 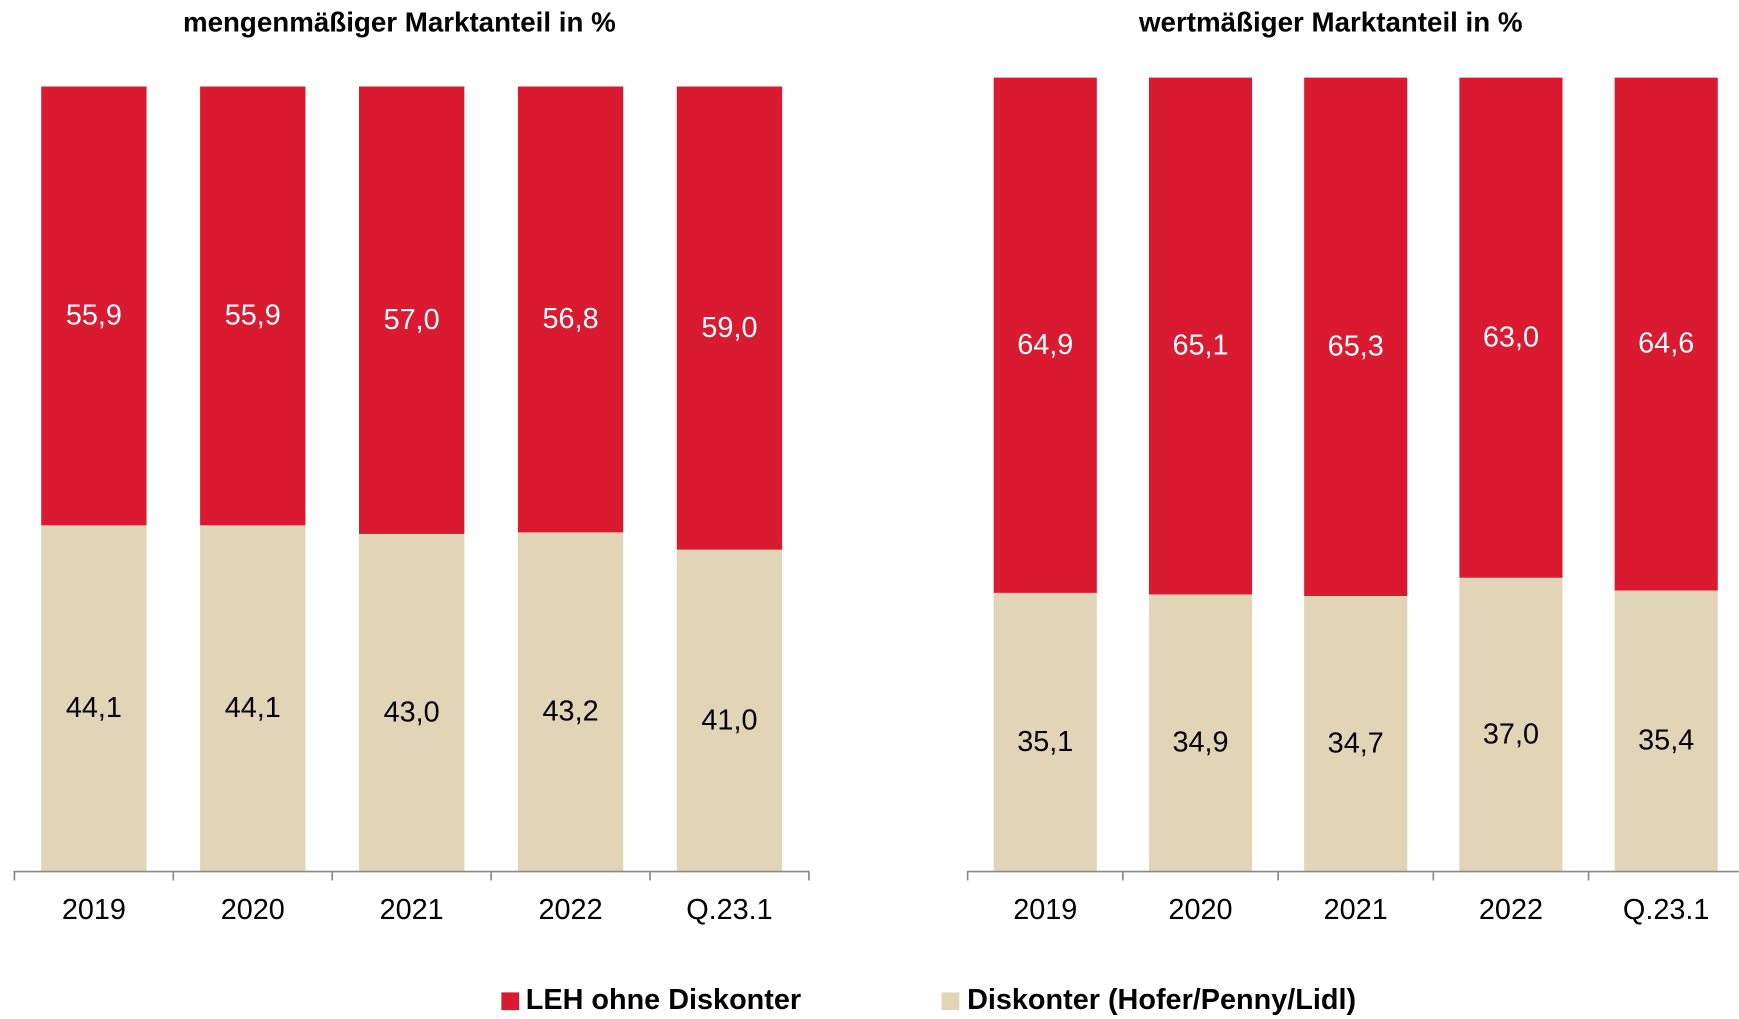 What do you see at coordinates (1666, 344) in the screenshot?
I see `data-label: 64,6` at bounding box center [1666, 344].